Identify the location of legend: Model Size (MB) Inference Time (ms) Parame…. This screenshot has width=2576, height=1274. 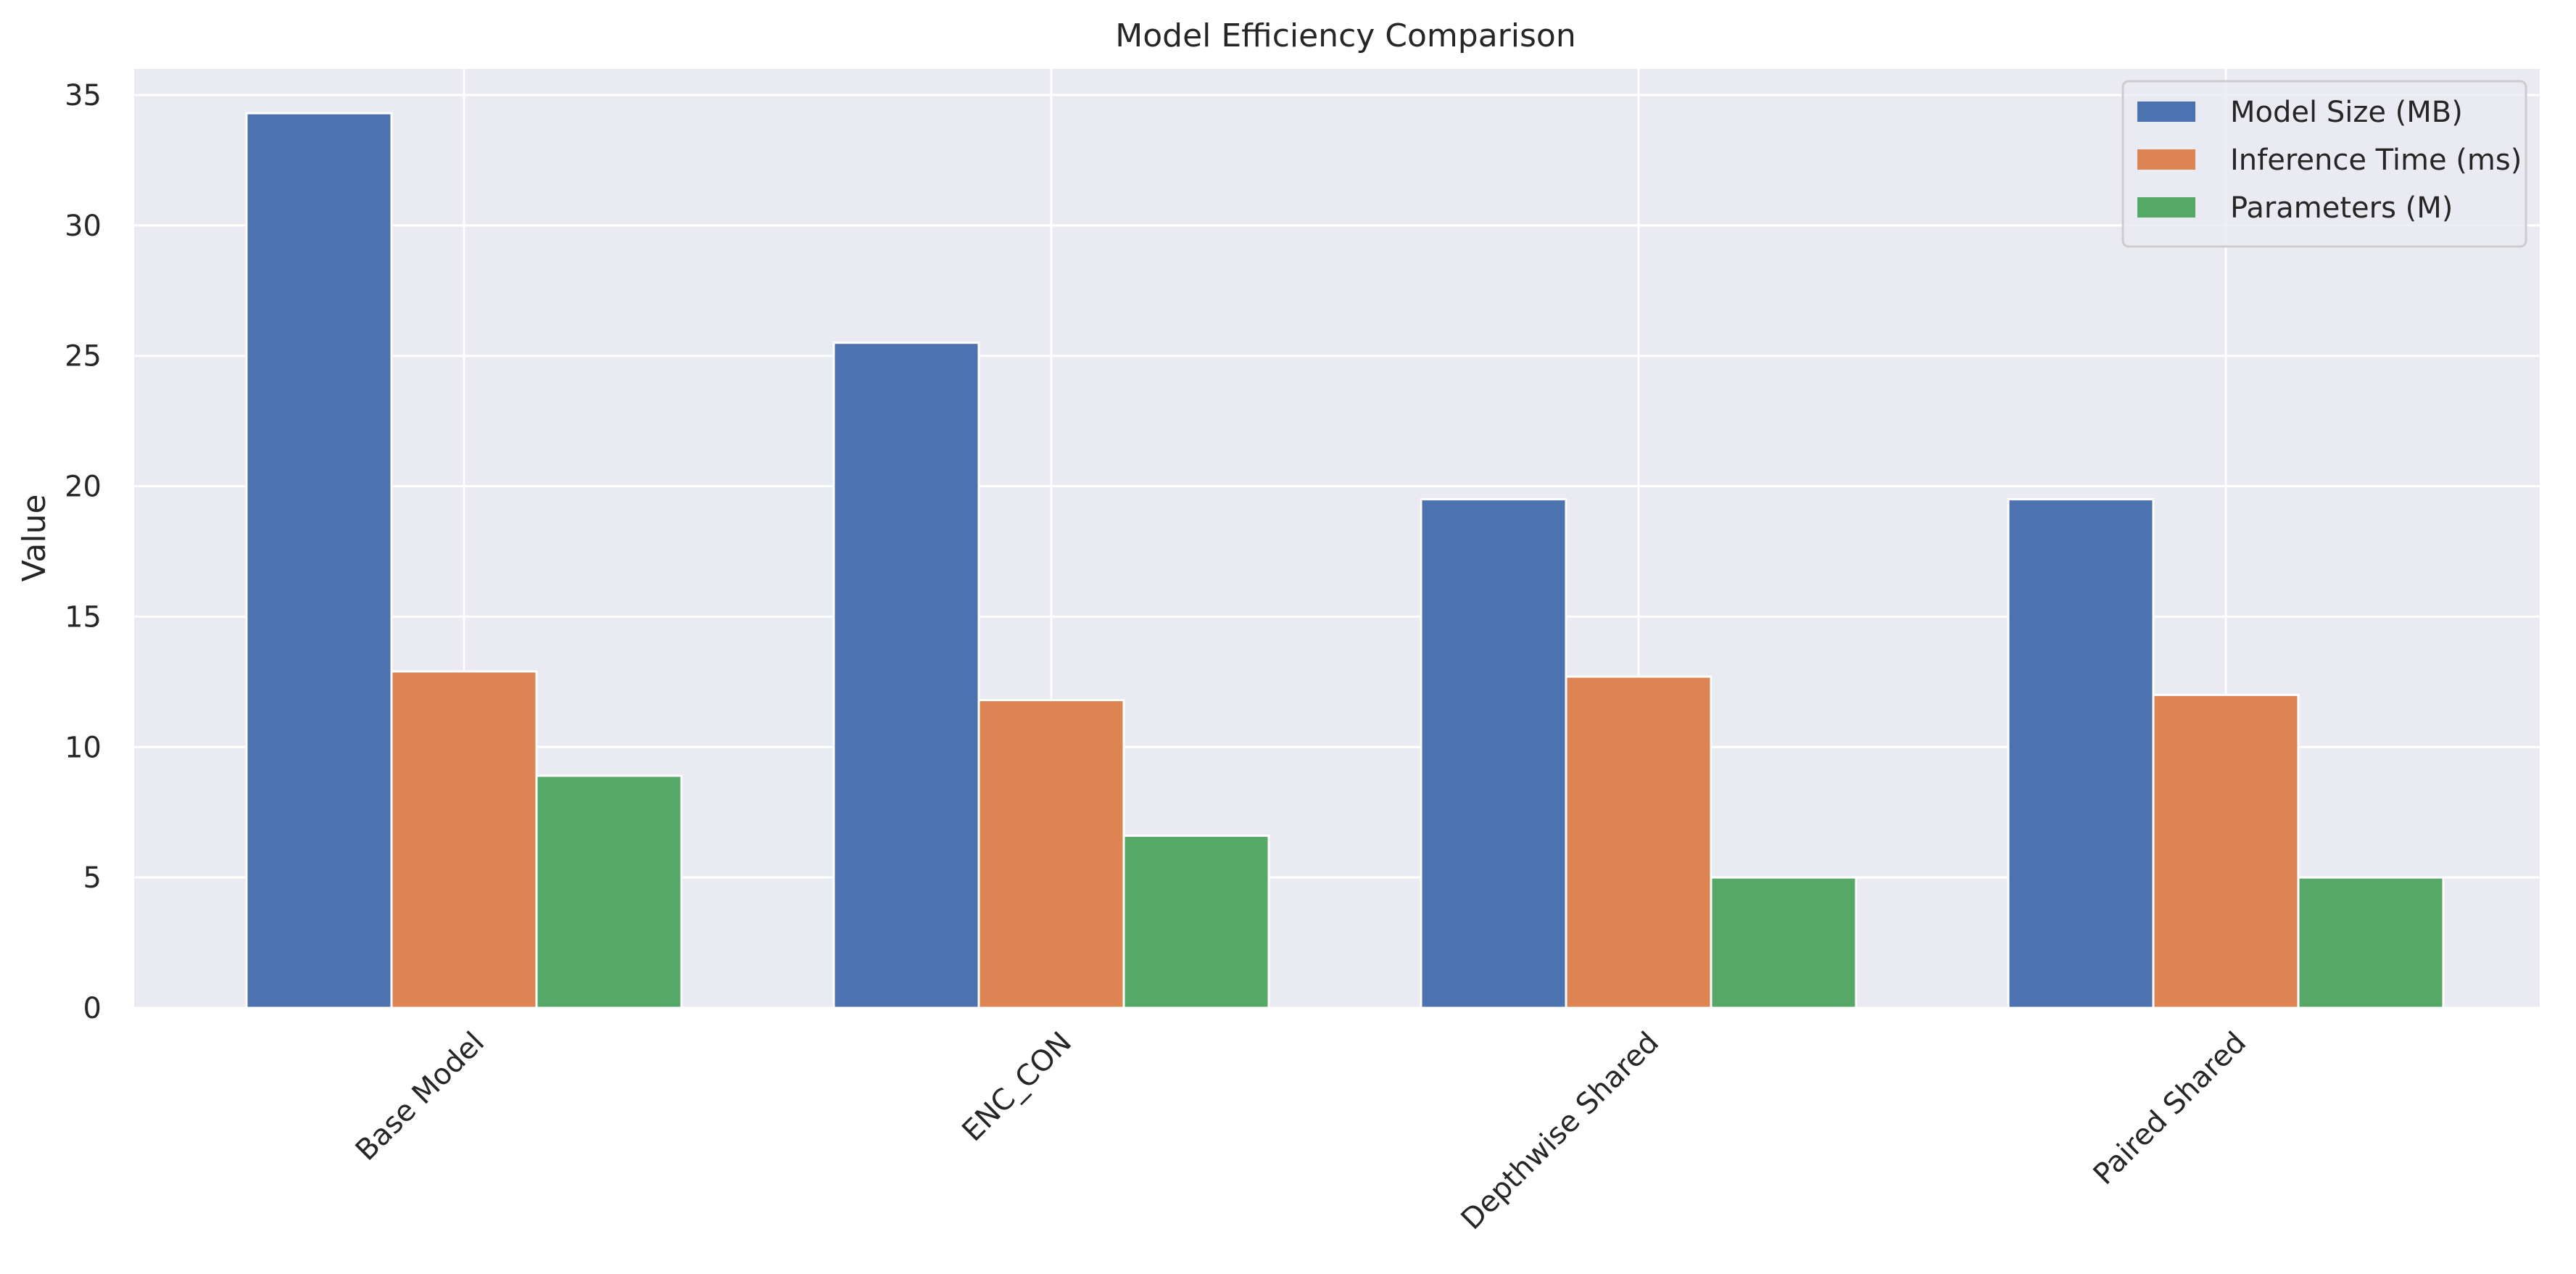
(2324, 164).